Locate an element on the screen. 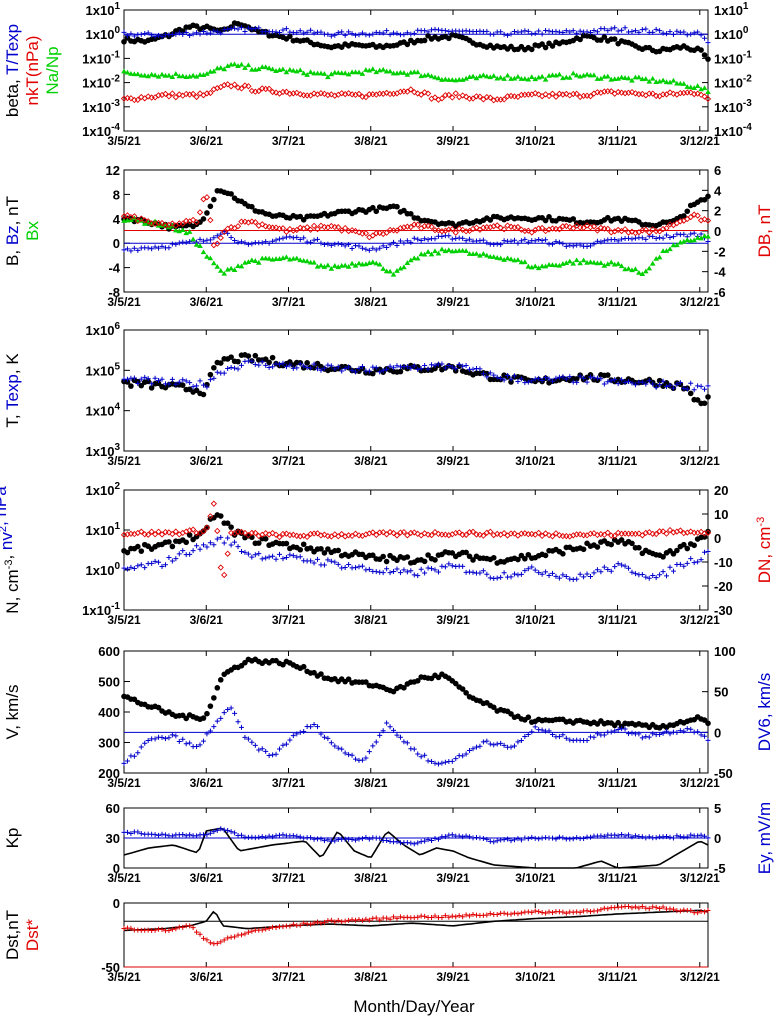 The height and width of the screenshot is (1024, 783). y-tick-label: 1x10⁻² is located at coordinates (101, 82).